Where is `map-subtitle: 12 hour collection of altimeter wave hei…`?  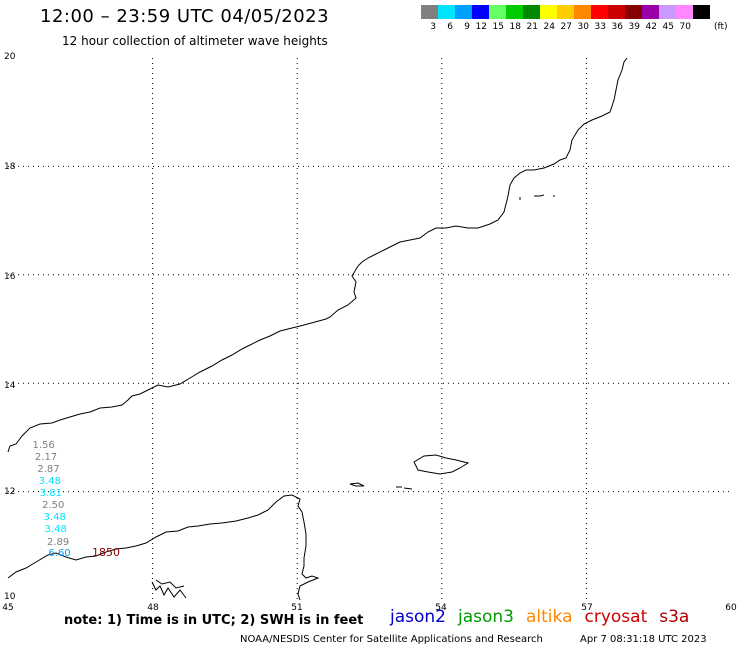 map-subtitle: 12 hour collection of altimeter wave hei… is located at coordinates (195, 41).